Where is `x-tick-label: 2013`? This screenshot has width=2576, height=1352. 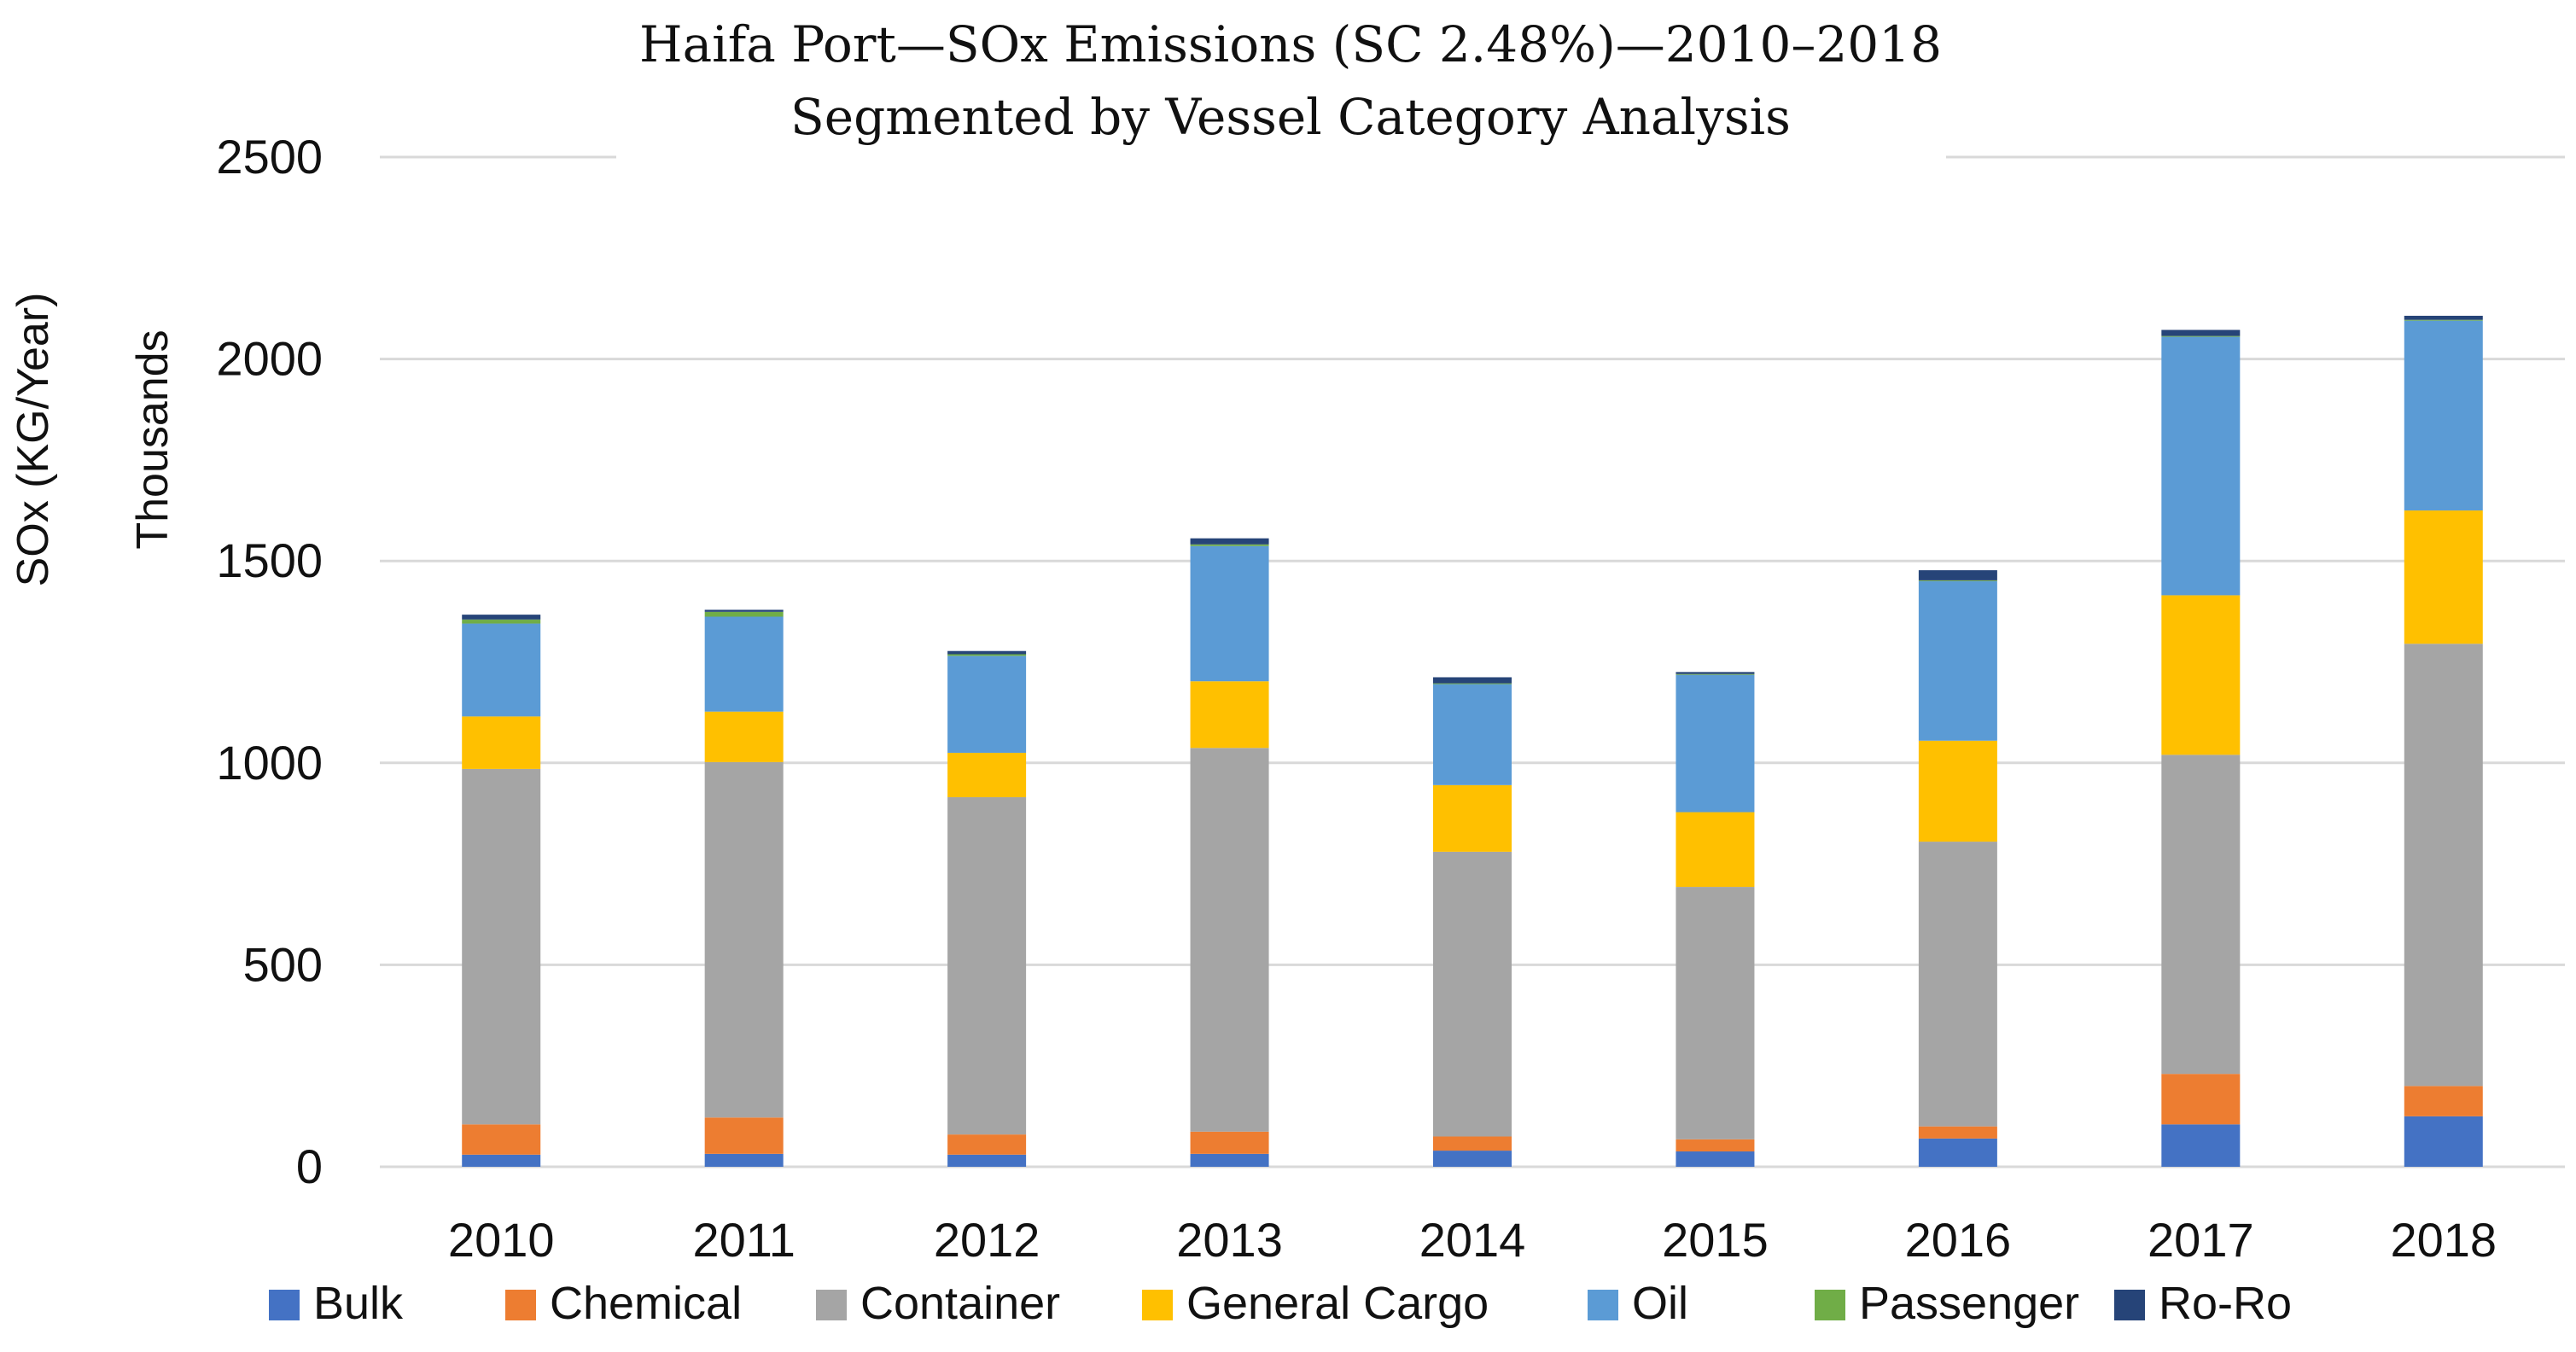 x-tick-label: 2013 is located at coordinates (1229, 1240).